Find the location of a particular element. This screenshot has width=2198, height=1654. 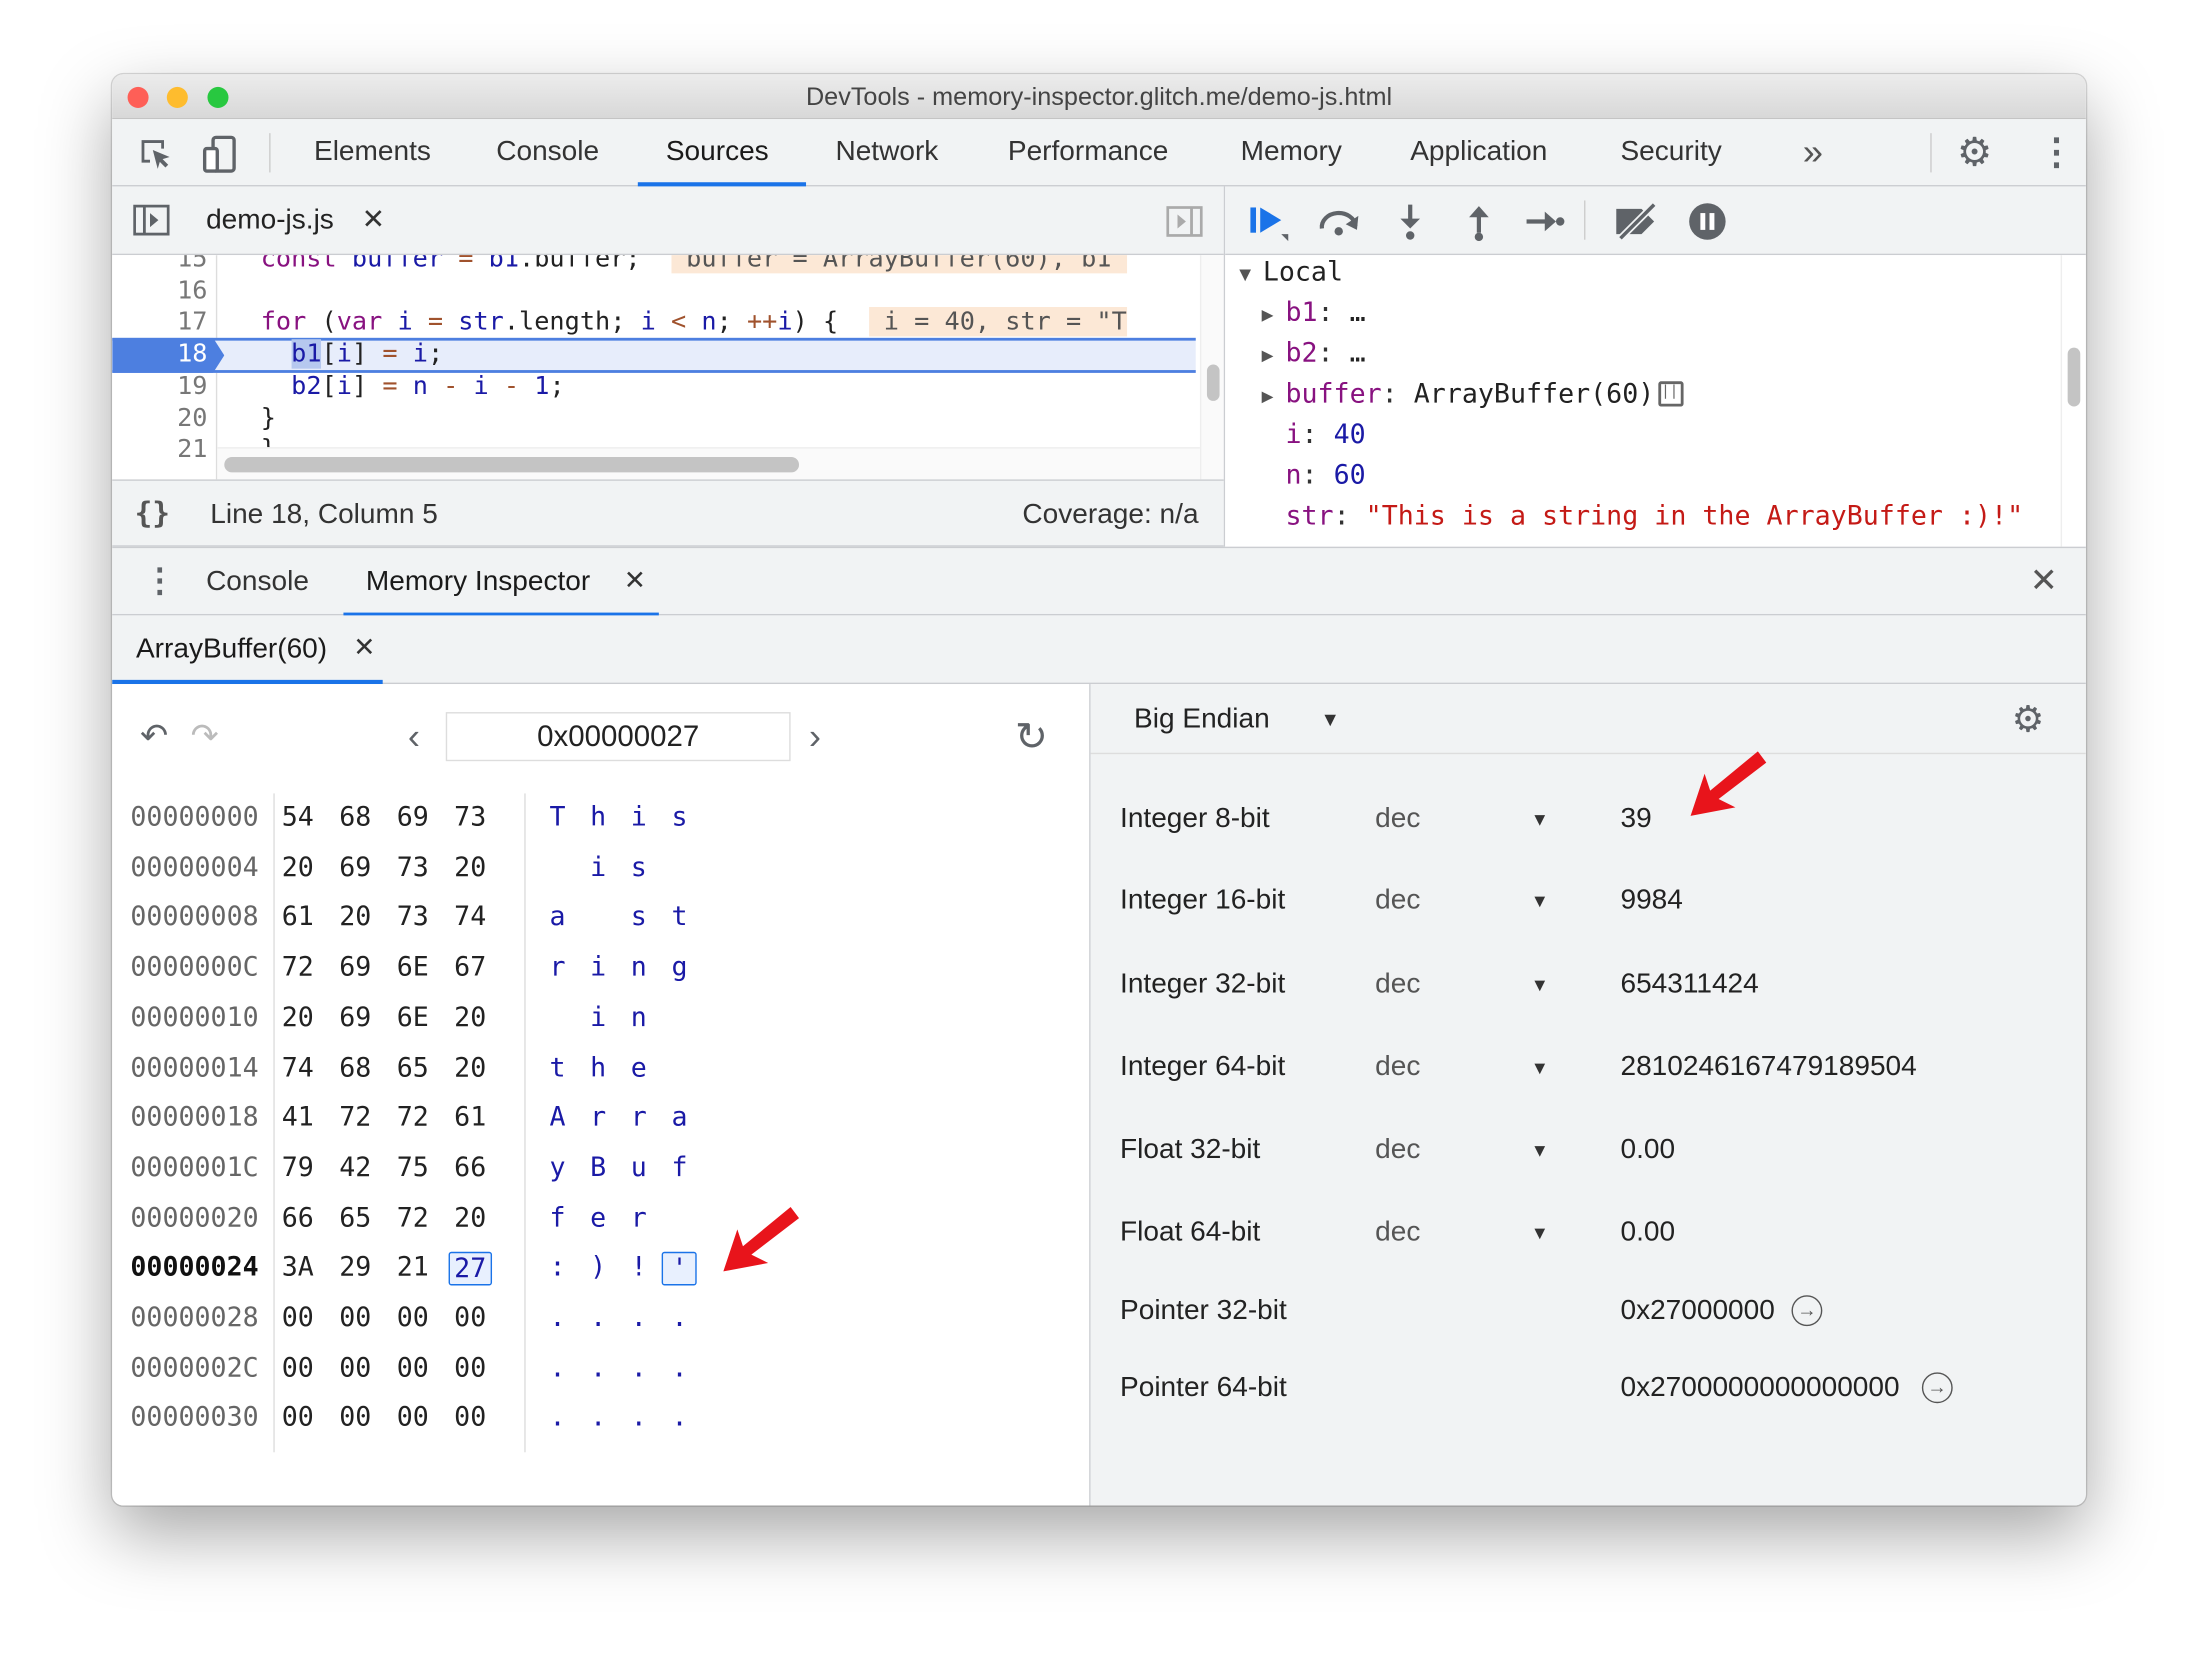

inspect-element-icon is located at coordinates (155, 157).